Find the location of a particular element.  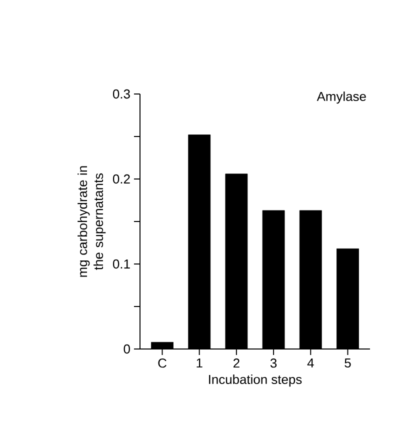

x-tick-label: 4 is located at coordinates (310, 363).